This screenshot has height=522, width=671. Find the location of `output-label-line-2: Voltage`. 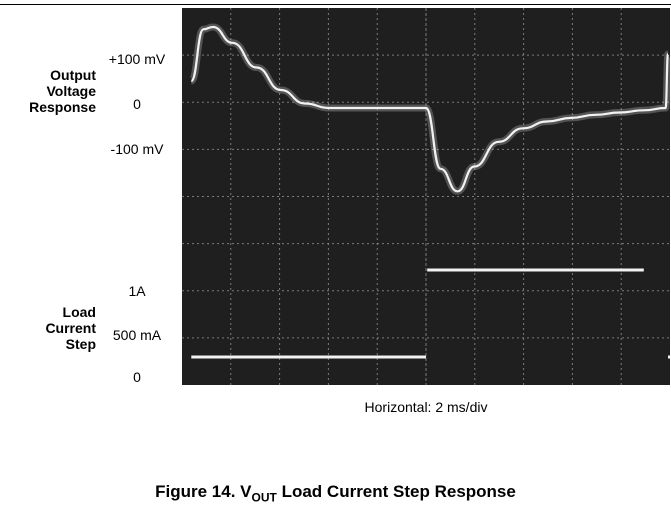

output-label-line-2: Voltage is located at coordinates (71, 91).